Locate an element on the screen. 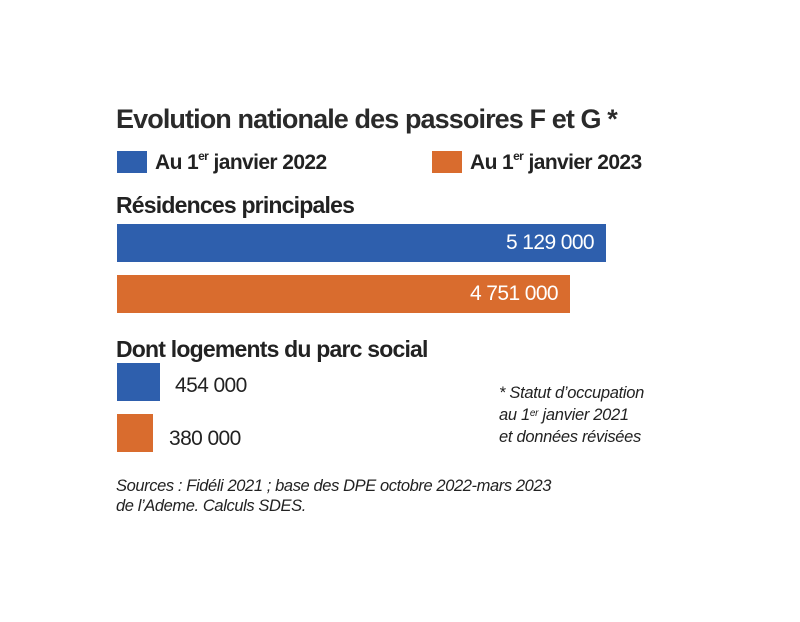  bar-value-parc-social-2023: 380 000 is located at coordinates (205, 438).